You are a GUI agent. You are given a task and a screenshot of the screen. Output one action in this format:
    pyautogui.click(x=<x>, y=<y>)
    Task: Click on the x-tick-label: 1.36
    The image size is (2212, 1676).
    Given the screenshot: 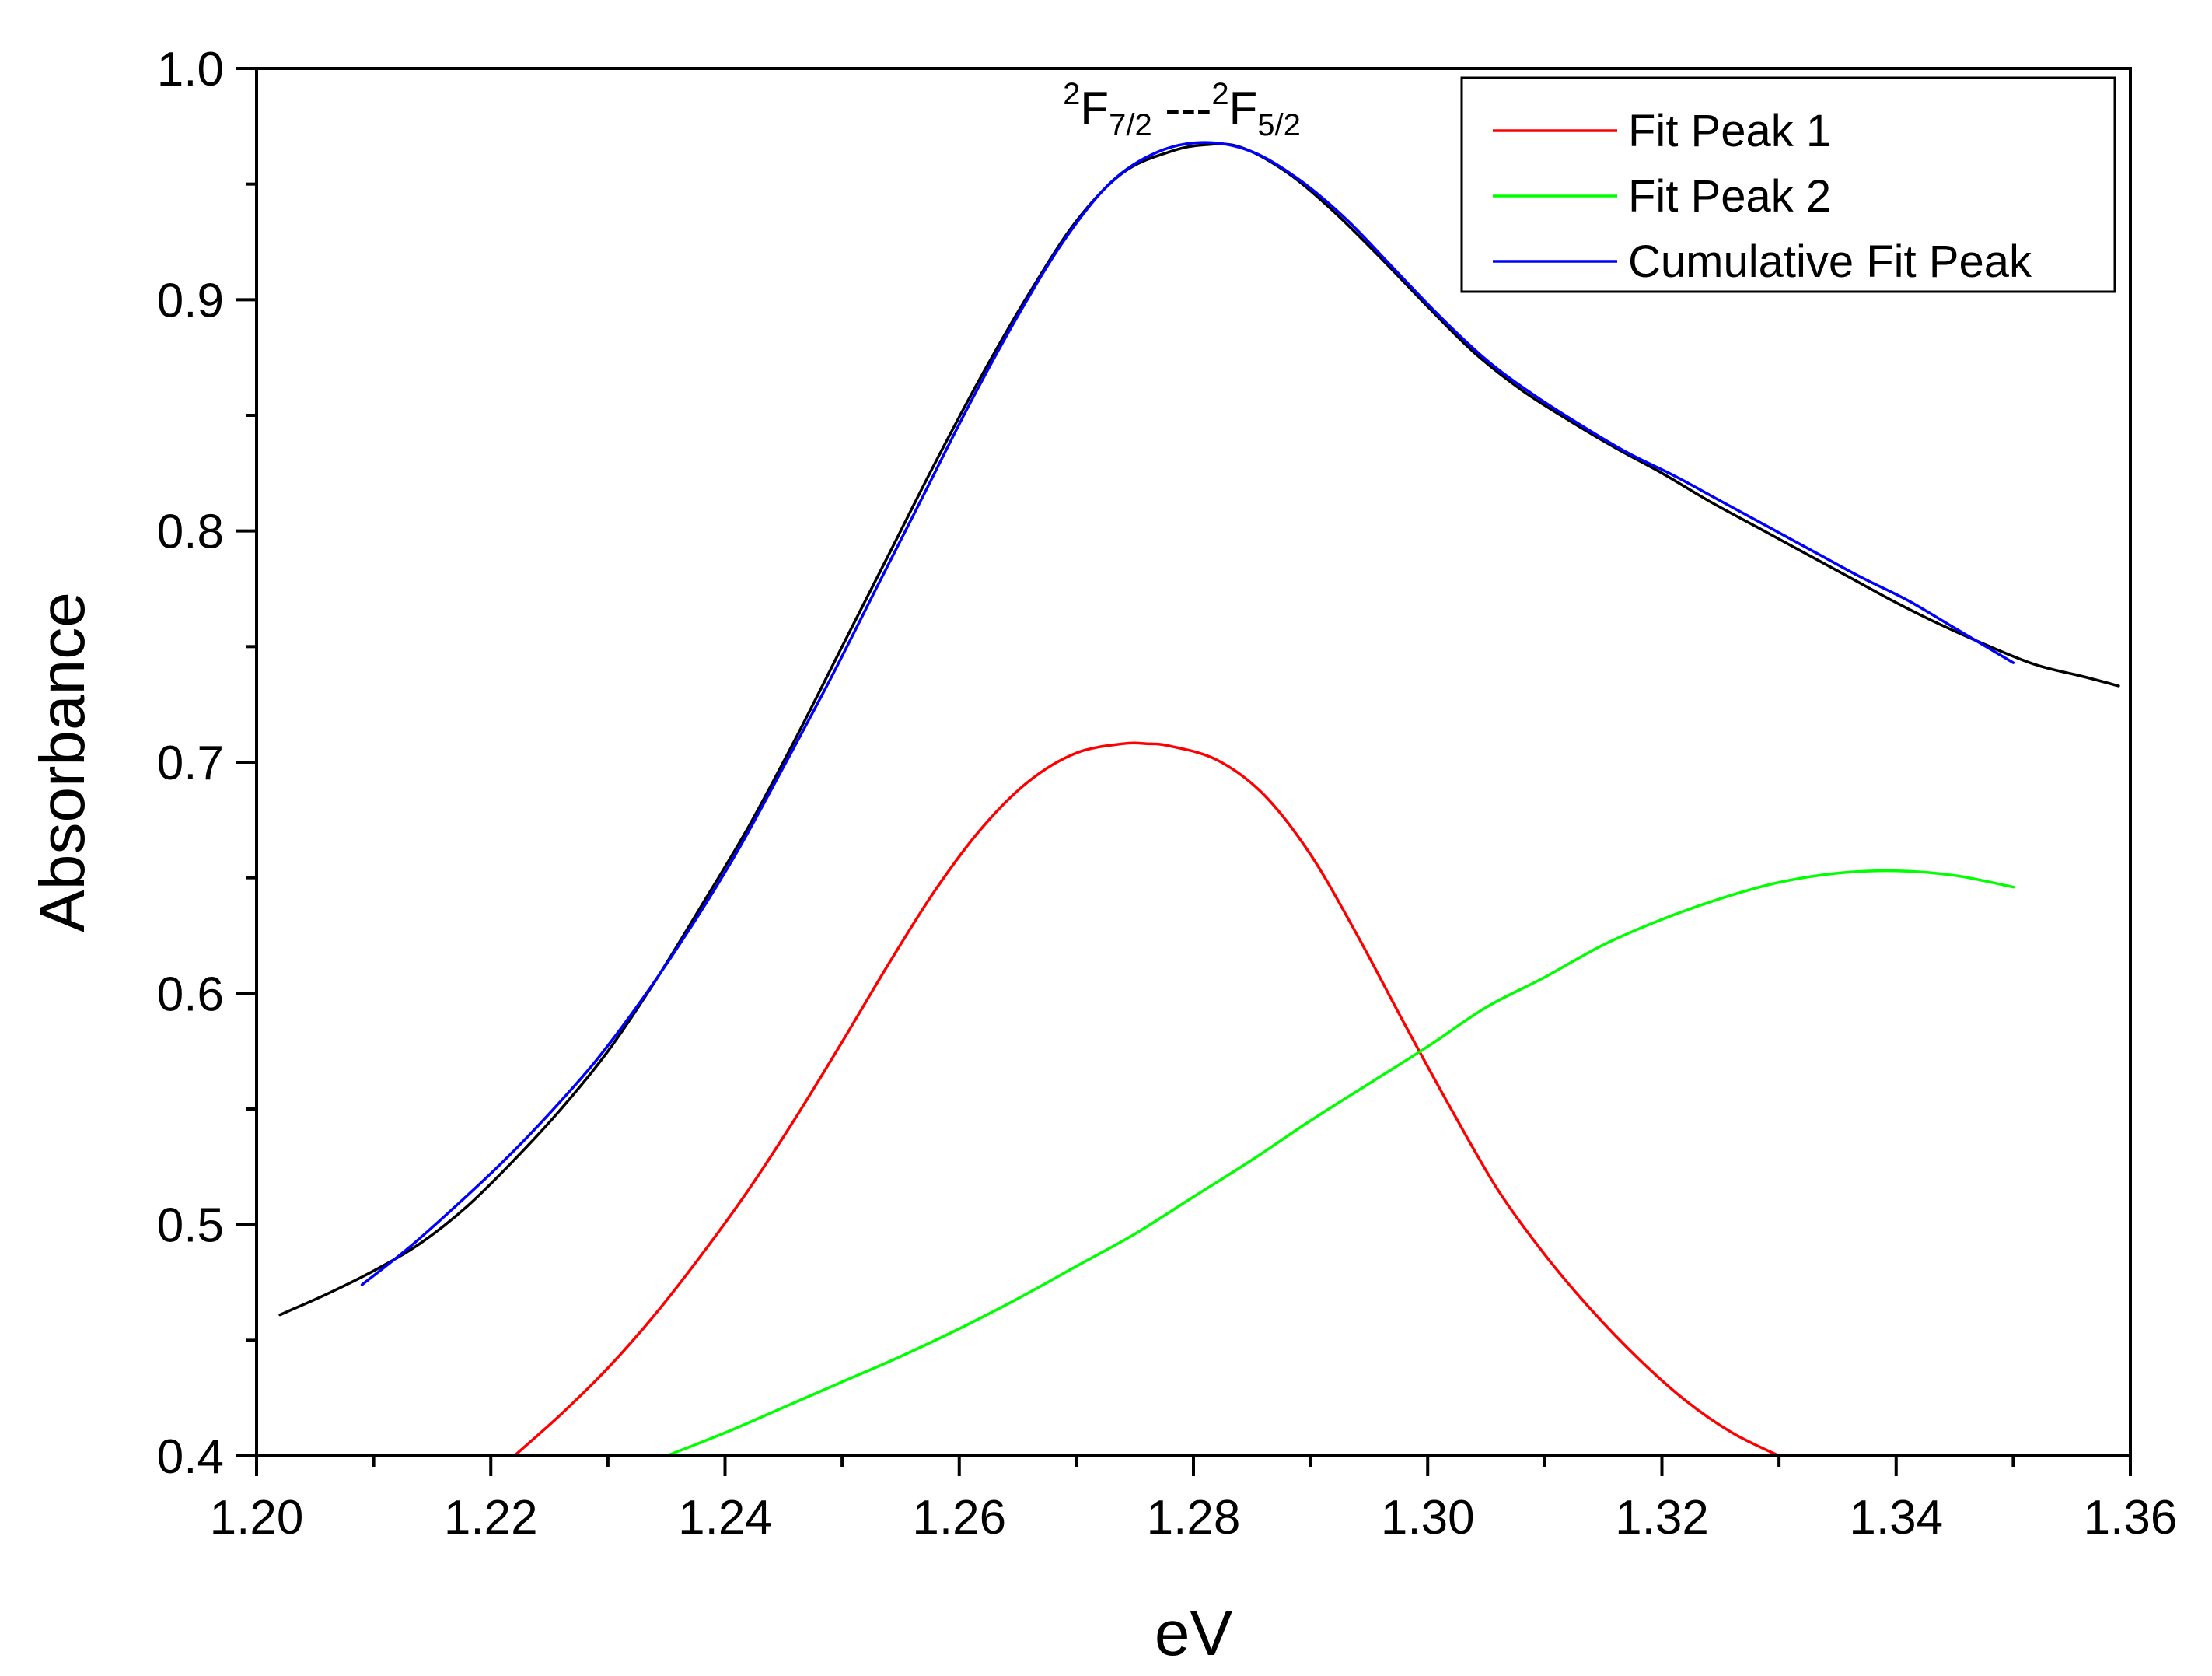 What is the action you would take?
    pyautogui.click(x=2131, y=1518)
    